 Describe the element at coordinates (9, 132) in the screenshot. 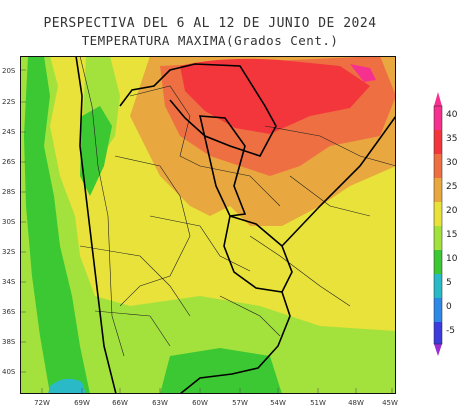

I see `lat-label: 24S` at that location.